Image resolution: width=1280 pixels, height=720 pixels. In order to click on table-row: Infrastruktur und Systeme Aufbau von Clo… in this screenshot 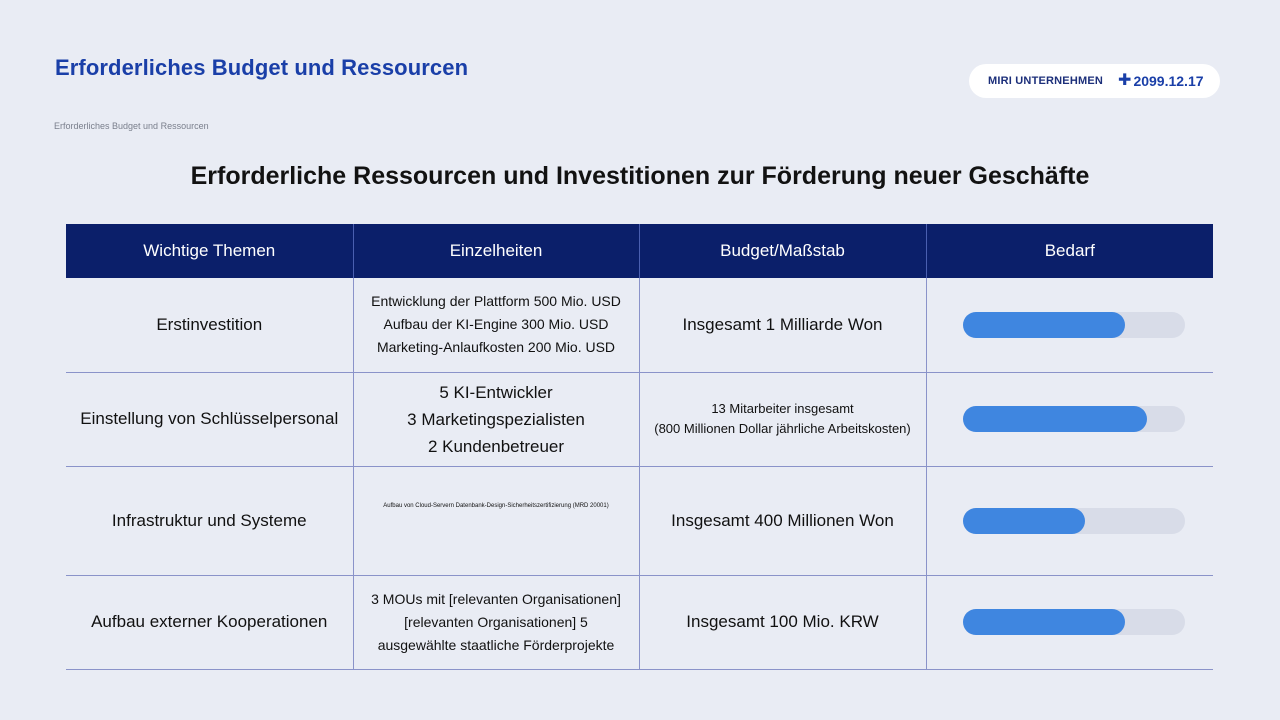, I will do `click(639, 521)`.